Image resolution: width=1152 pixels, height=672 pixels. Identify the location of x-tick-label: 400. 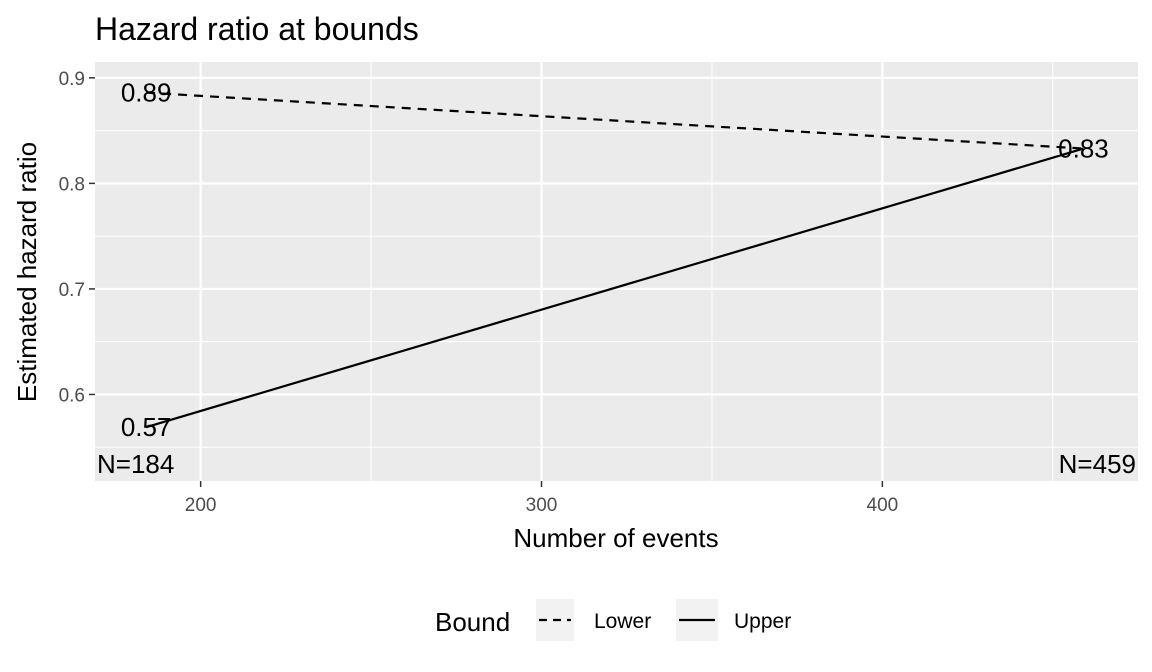
(883, 505).